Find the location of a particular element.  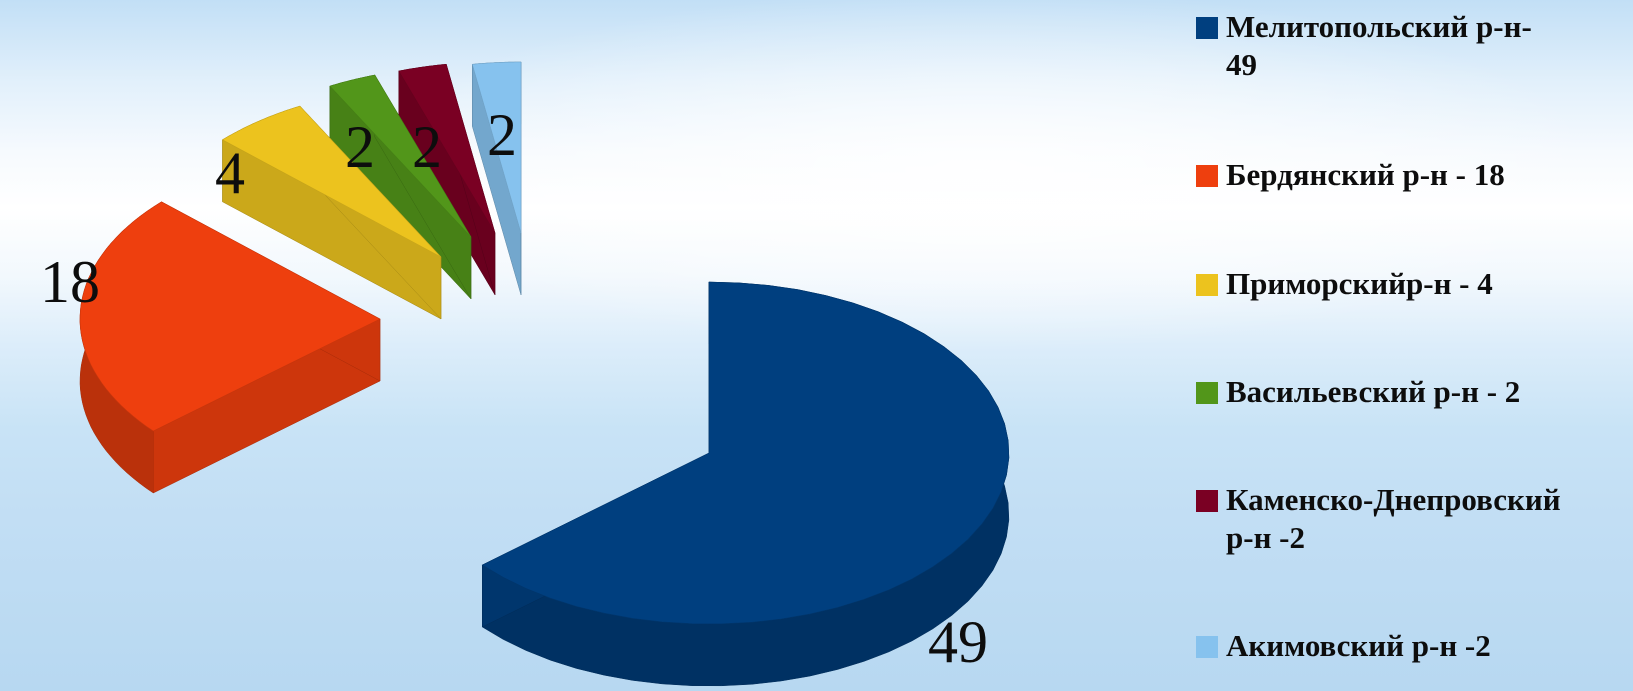

legend-label-melitopol: Мелитопольский р-н- 49 is located at coordinates (1379, 45).